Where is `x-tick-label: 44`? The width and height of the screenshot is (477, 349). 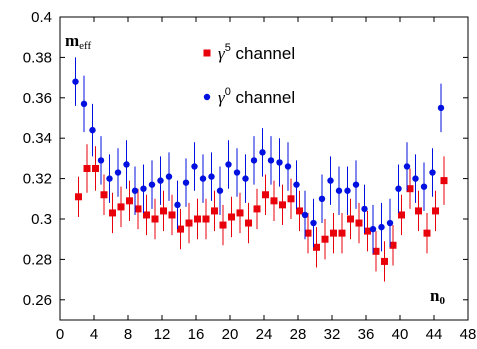 x-tick-label: 44 is located at coordinates (434, 334).